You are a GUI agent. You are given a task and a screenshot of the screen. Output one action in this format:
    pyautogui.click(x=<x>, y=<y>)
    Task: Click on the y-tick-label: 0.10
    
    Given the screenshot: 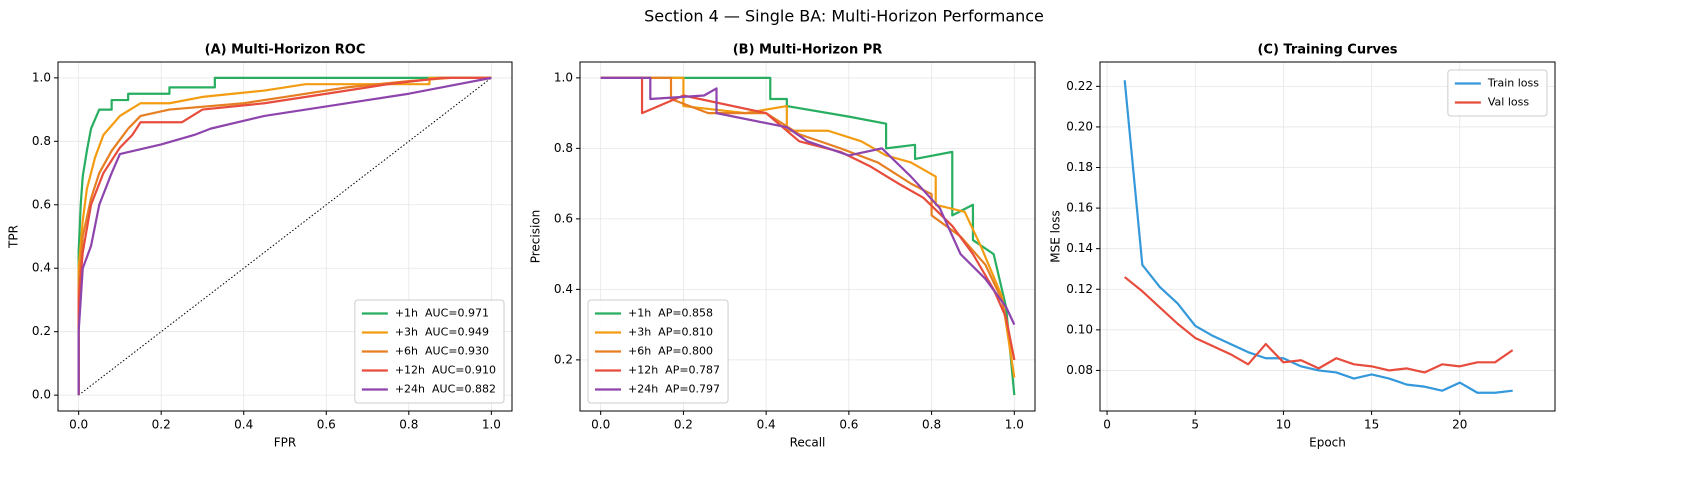 What is the action you would take?
    pyautogui.click(x=1079, y=329)
    